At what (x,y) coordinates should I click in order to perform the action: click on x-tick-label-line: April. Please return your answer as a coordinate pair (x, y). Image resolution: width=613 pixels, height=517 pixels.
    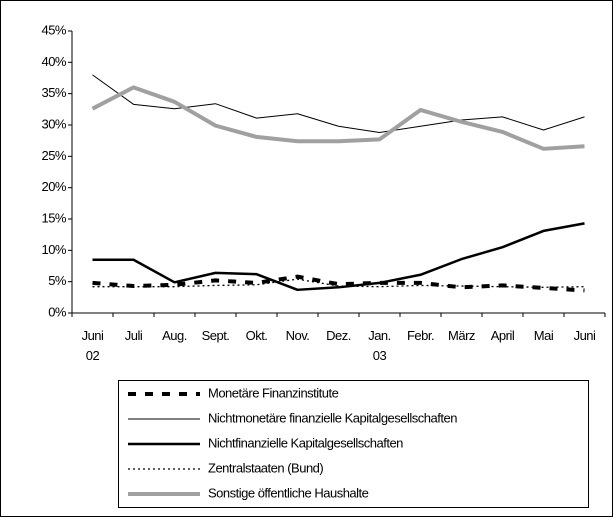
    Looking at the image, I should click on (503, 335).